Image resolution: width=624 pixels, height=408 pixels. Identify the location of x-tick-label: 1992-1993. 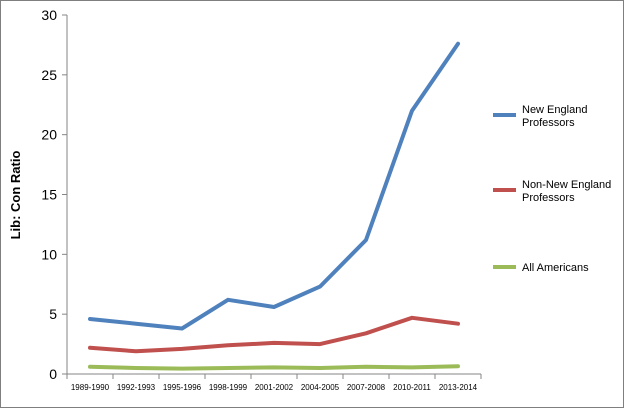
(136, 387).